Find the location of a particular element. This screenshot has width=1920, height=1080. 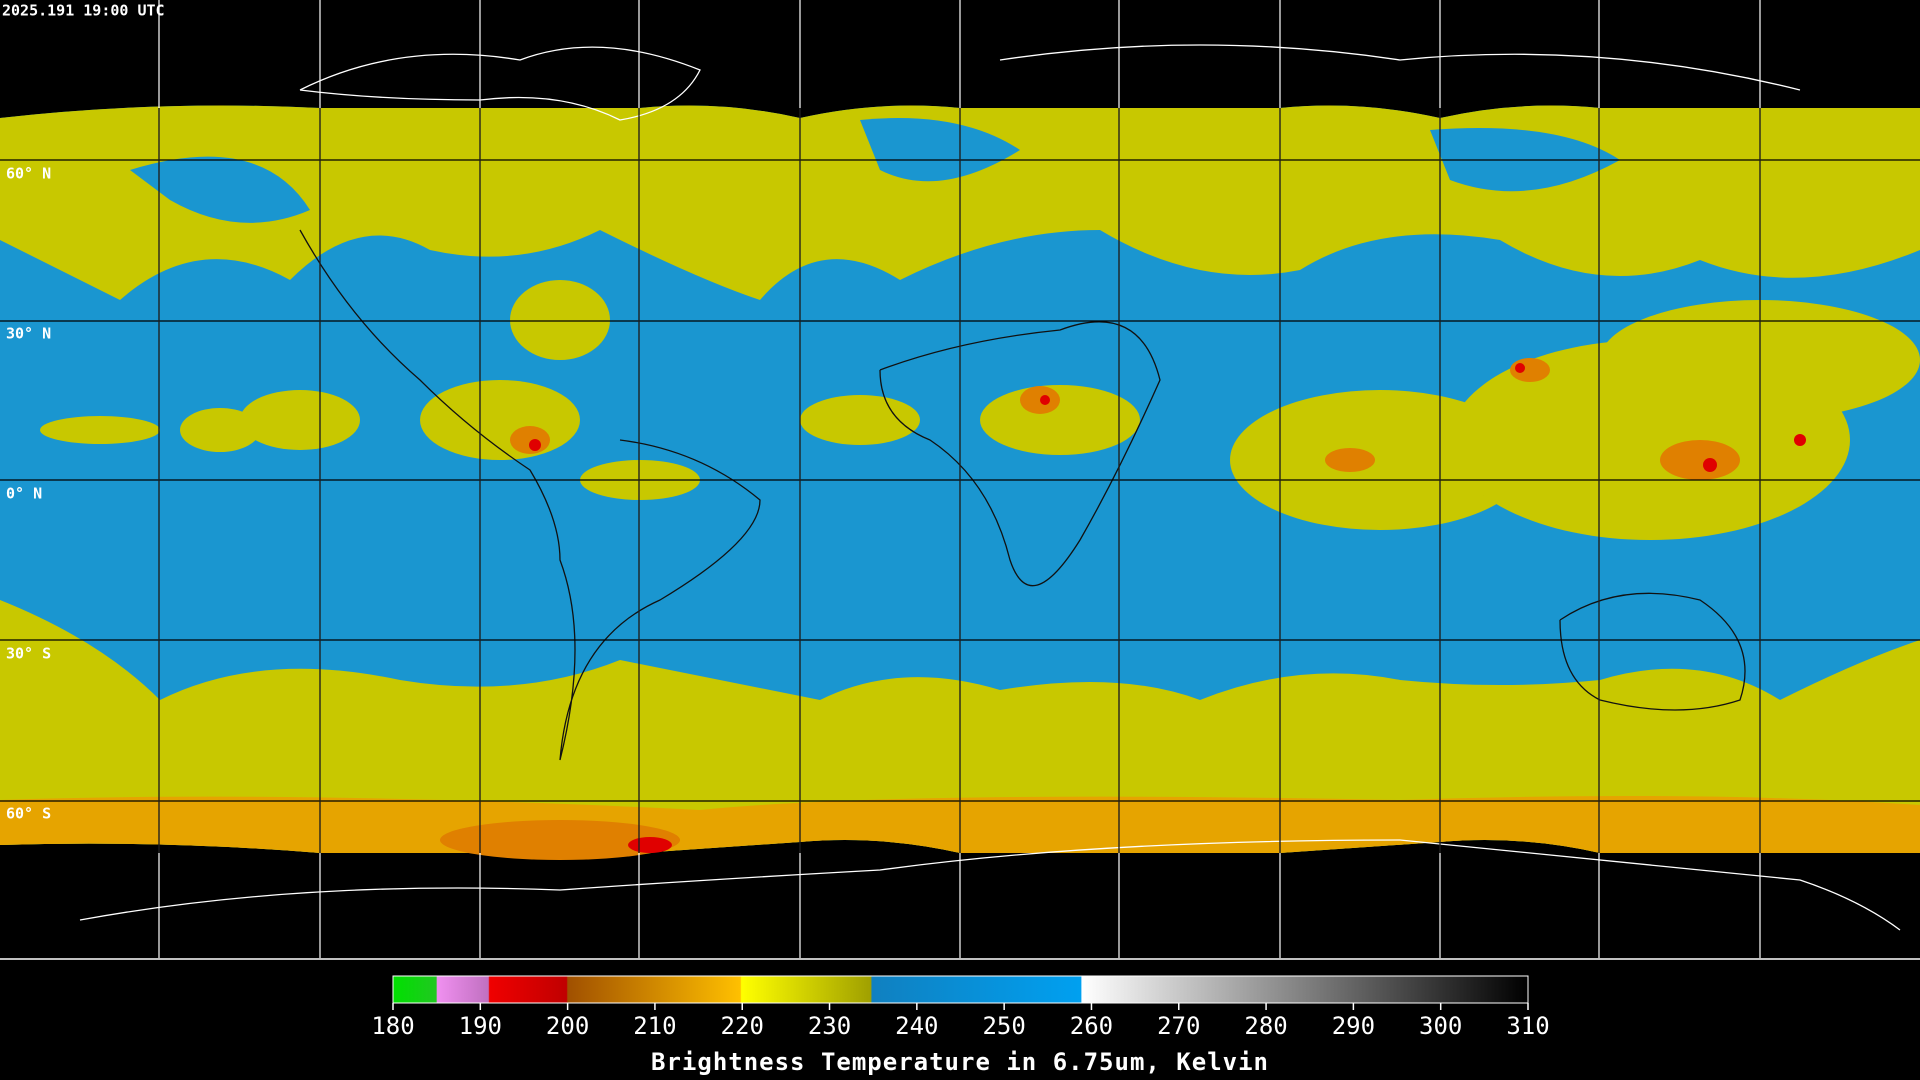

colorbar-tick-label: 300 is located at coordinates (1440, 1026).